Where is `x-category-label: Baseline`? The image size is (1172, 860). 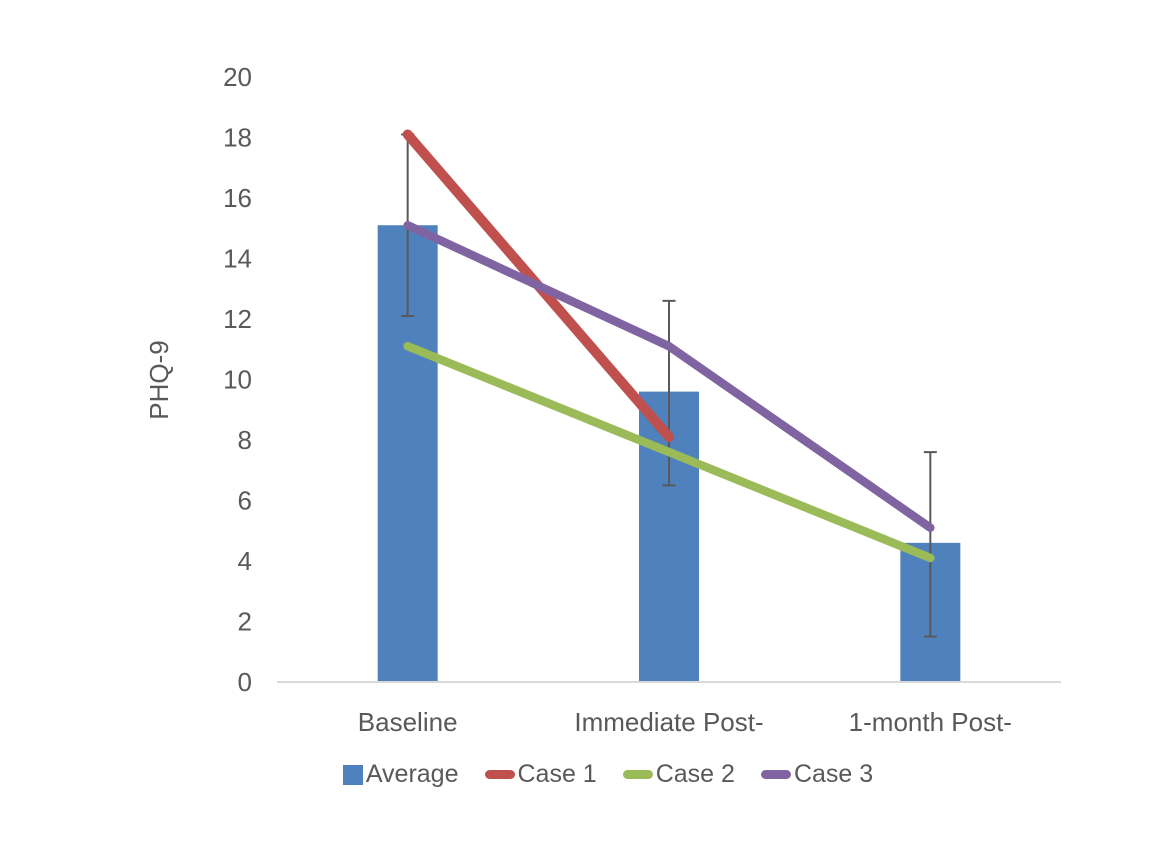
x-category-label: Baseline is located at coordinates (408, 722).